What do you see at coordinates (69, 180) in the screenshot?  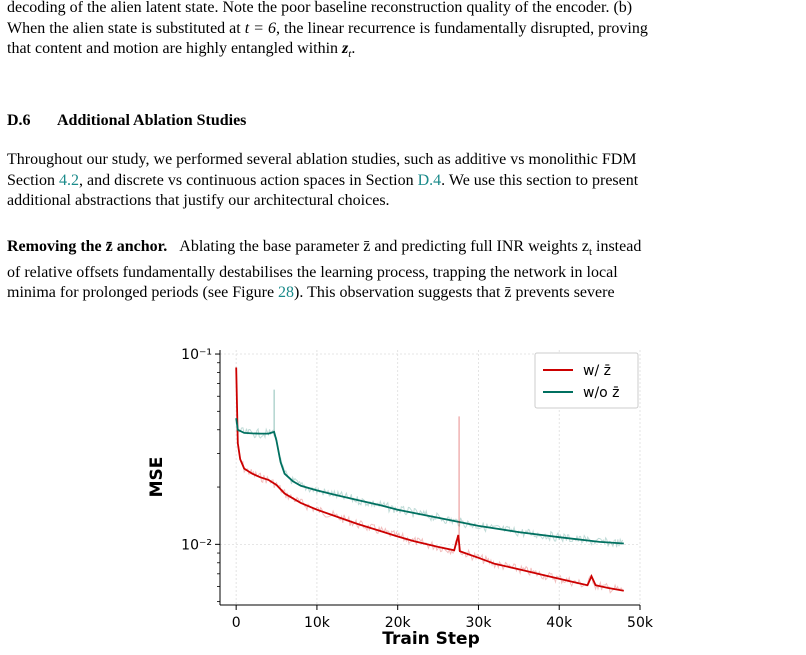 I see `section-ref-4-2: 4.2` at bounding box center [69, 180].